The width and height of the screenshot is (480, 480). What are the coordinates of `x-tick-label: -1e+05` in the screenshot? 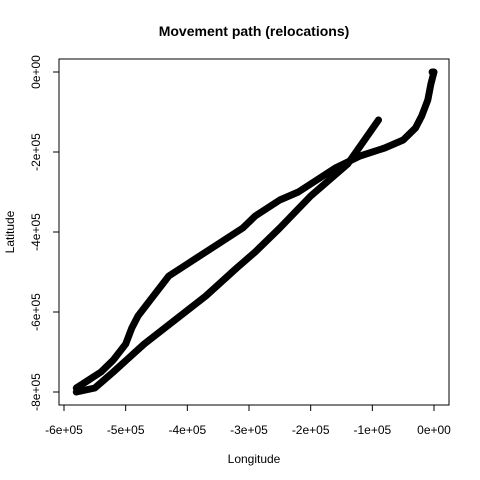 It's located at (372, 430).